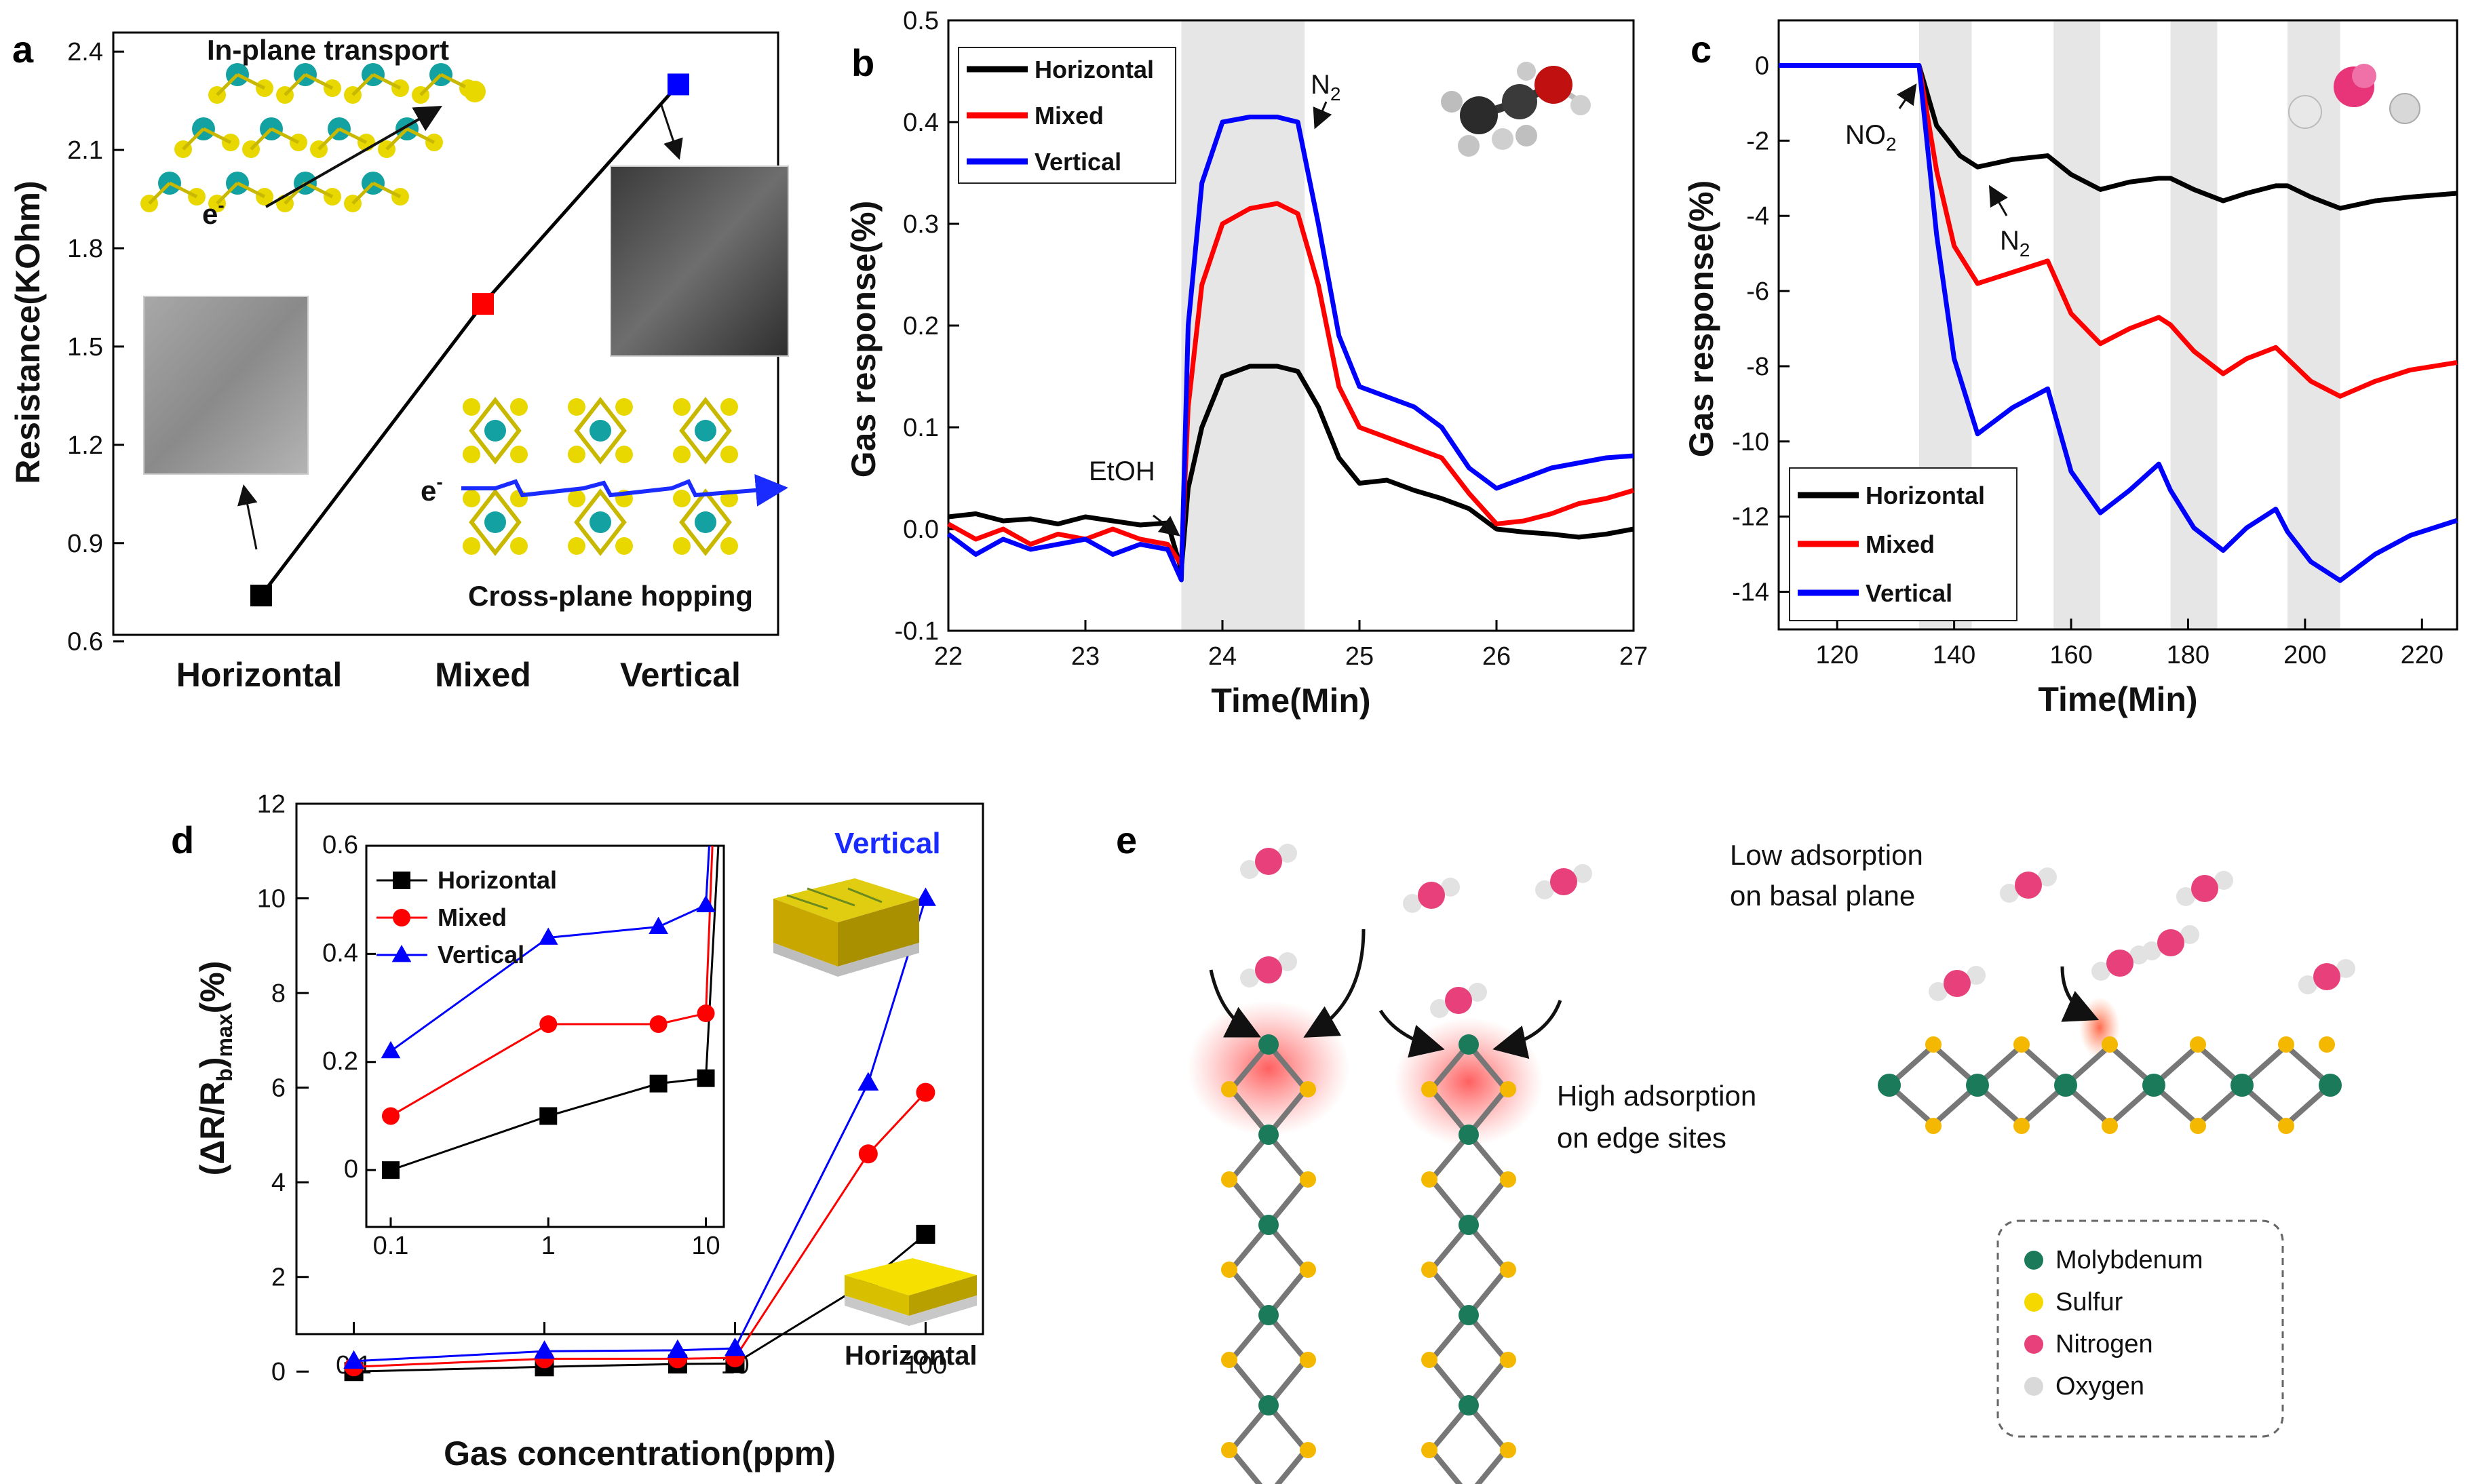 This screenshot has height=1484, width=2472. Describe the element at coordinates (2089, 1302) in the screenshot. I see `legend-label: Sulfur` at that location.